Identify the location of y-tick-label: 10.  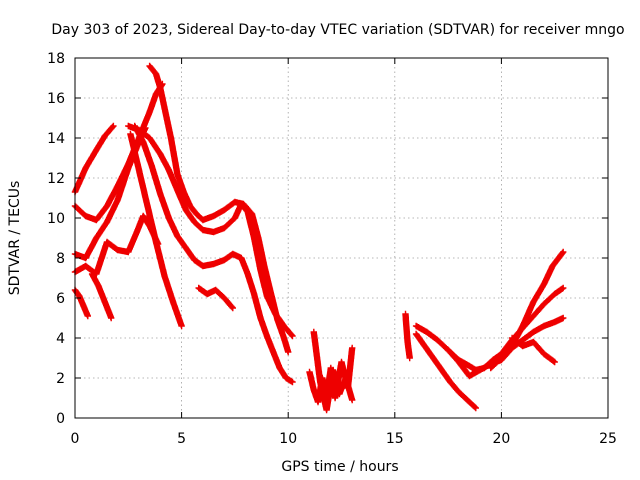
(56, 219).